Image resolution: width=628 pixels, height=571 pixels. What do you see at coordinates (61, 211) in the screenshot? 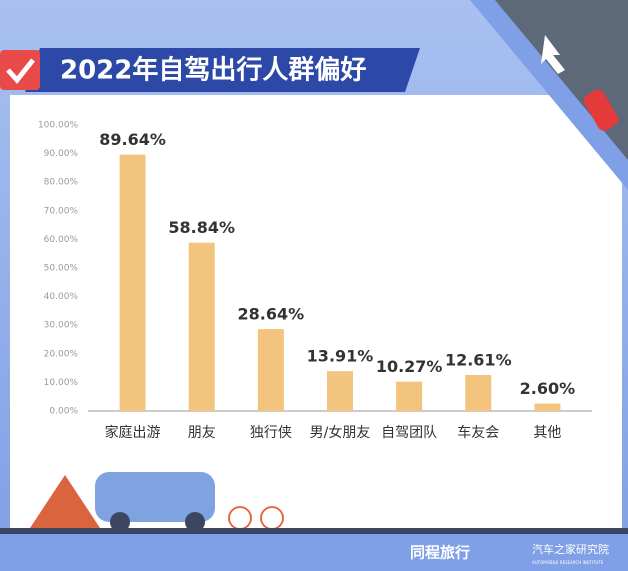
I see `y-tick-label: 70.00%` at bounding box center [61, 211].